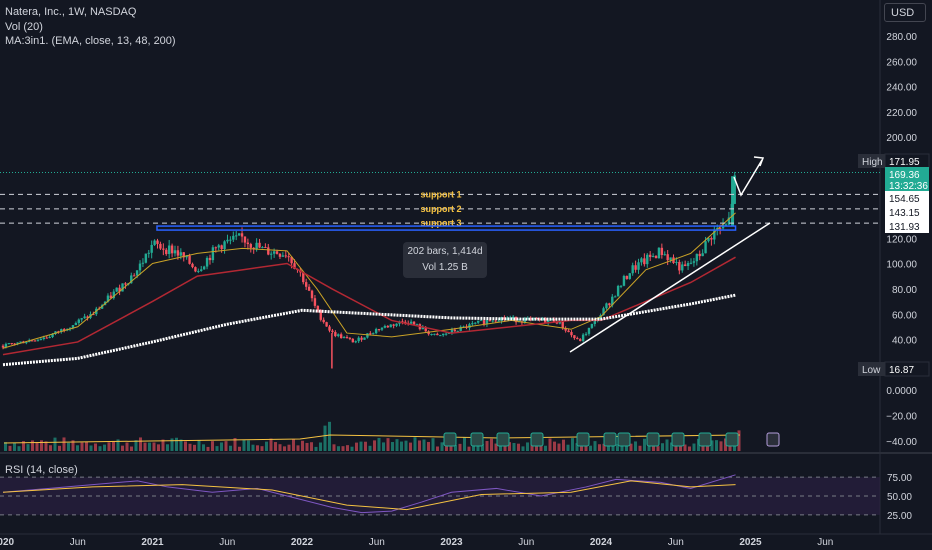 The image size is (932, 550). What do you see at coordinates (901, 88) in the screenshot?
I see `price-tick-label: 240.00` at bounding box center [901, 88].